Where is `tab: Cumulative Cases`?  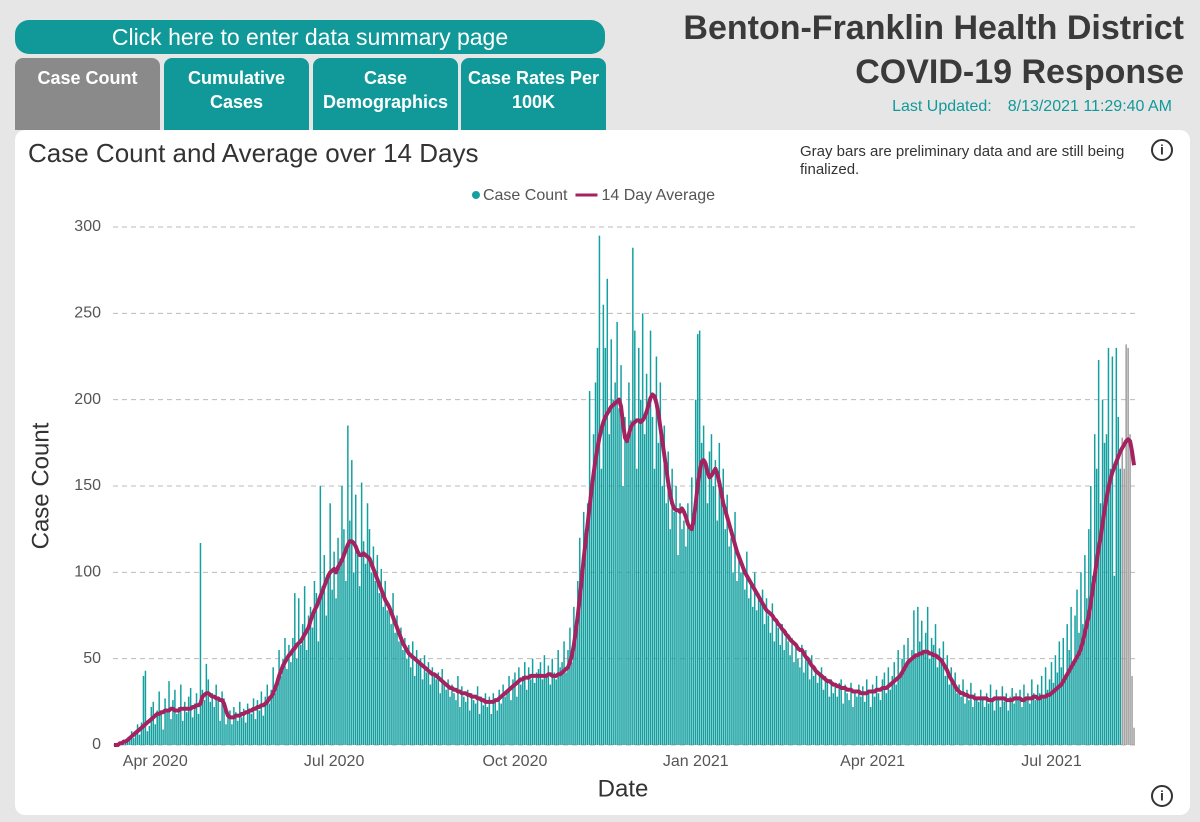
tab: Cumulative Cases is located at coordinates (236, 94).